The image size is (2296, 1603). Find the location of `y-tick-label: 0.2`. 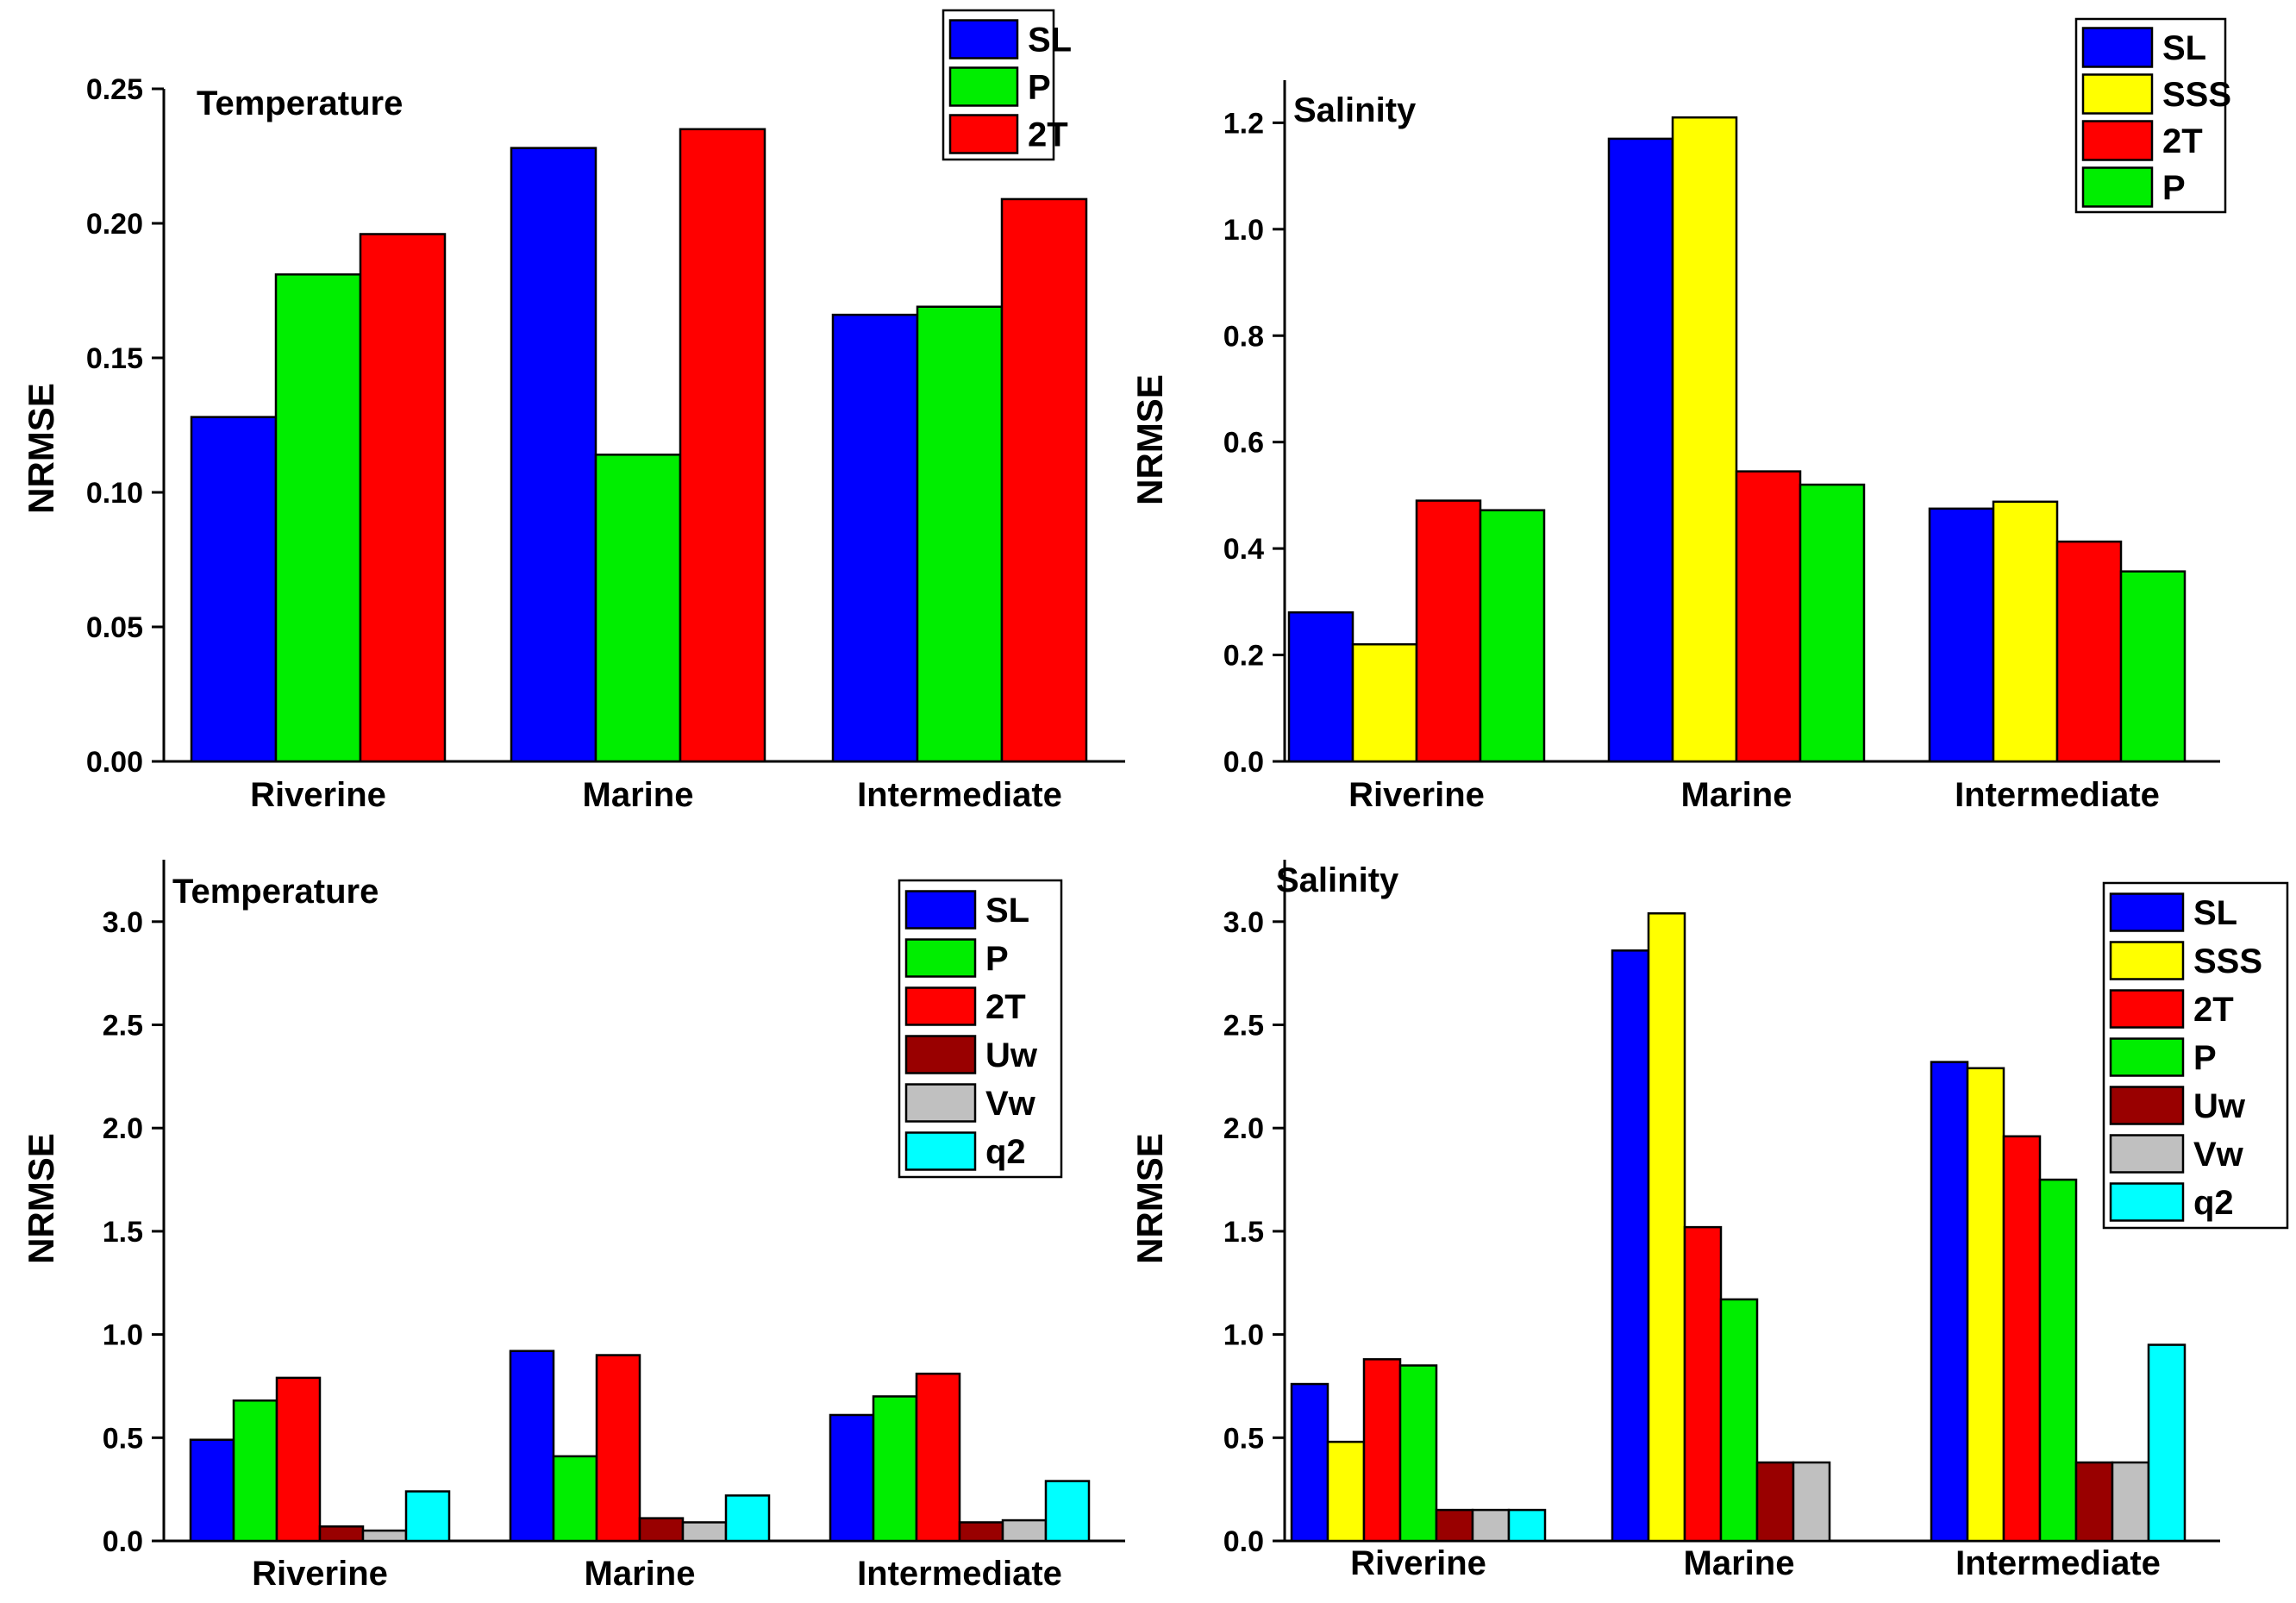

y-tick-label: 0.2 is located at coordinates (1243, 656).